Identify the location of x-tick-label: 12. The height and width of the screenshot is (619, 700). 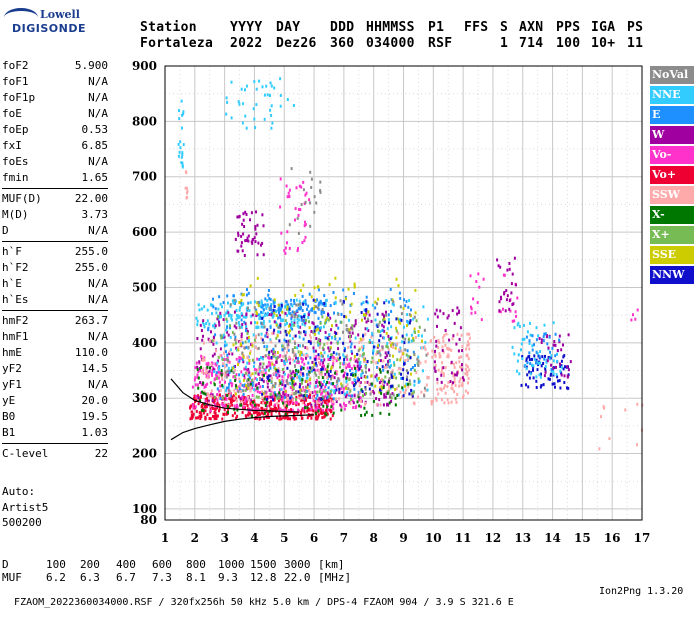
(493, 538).